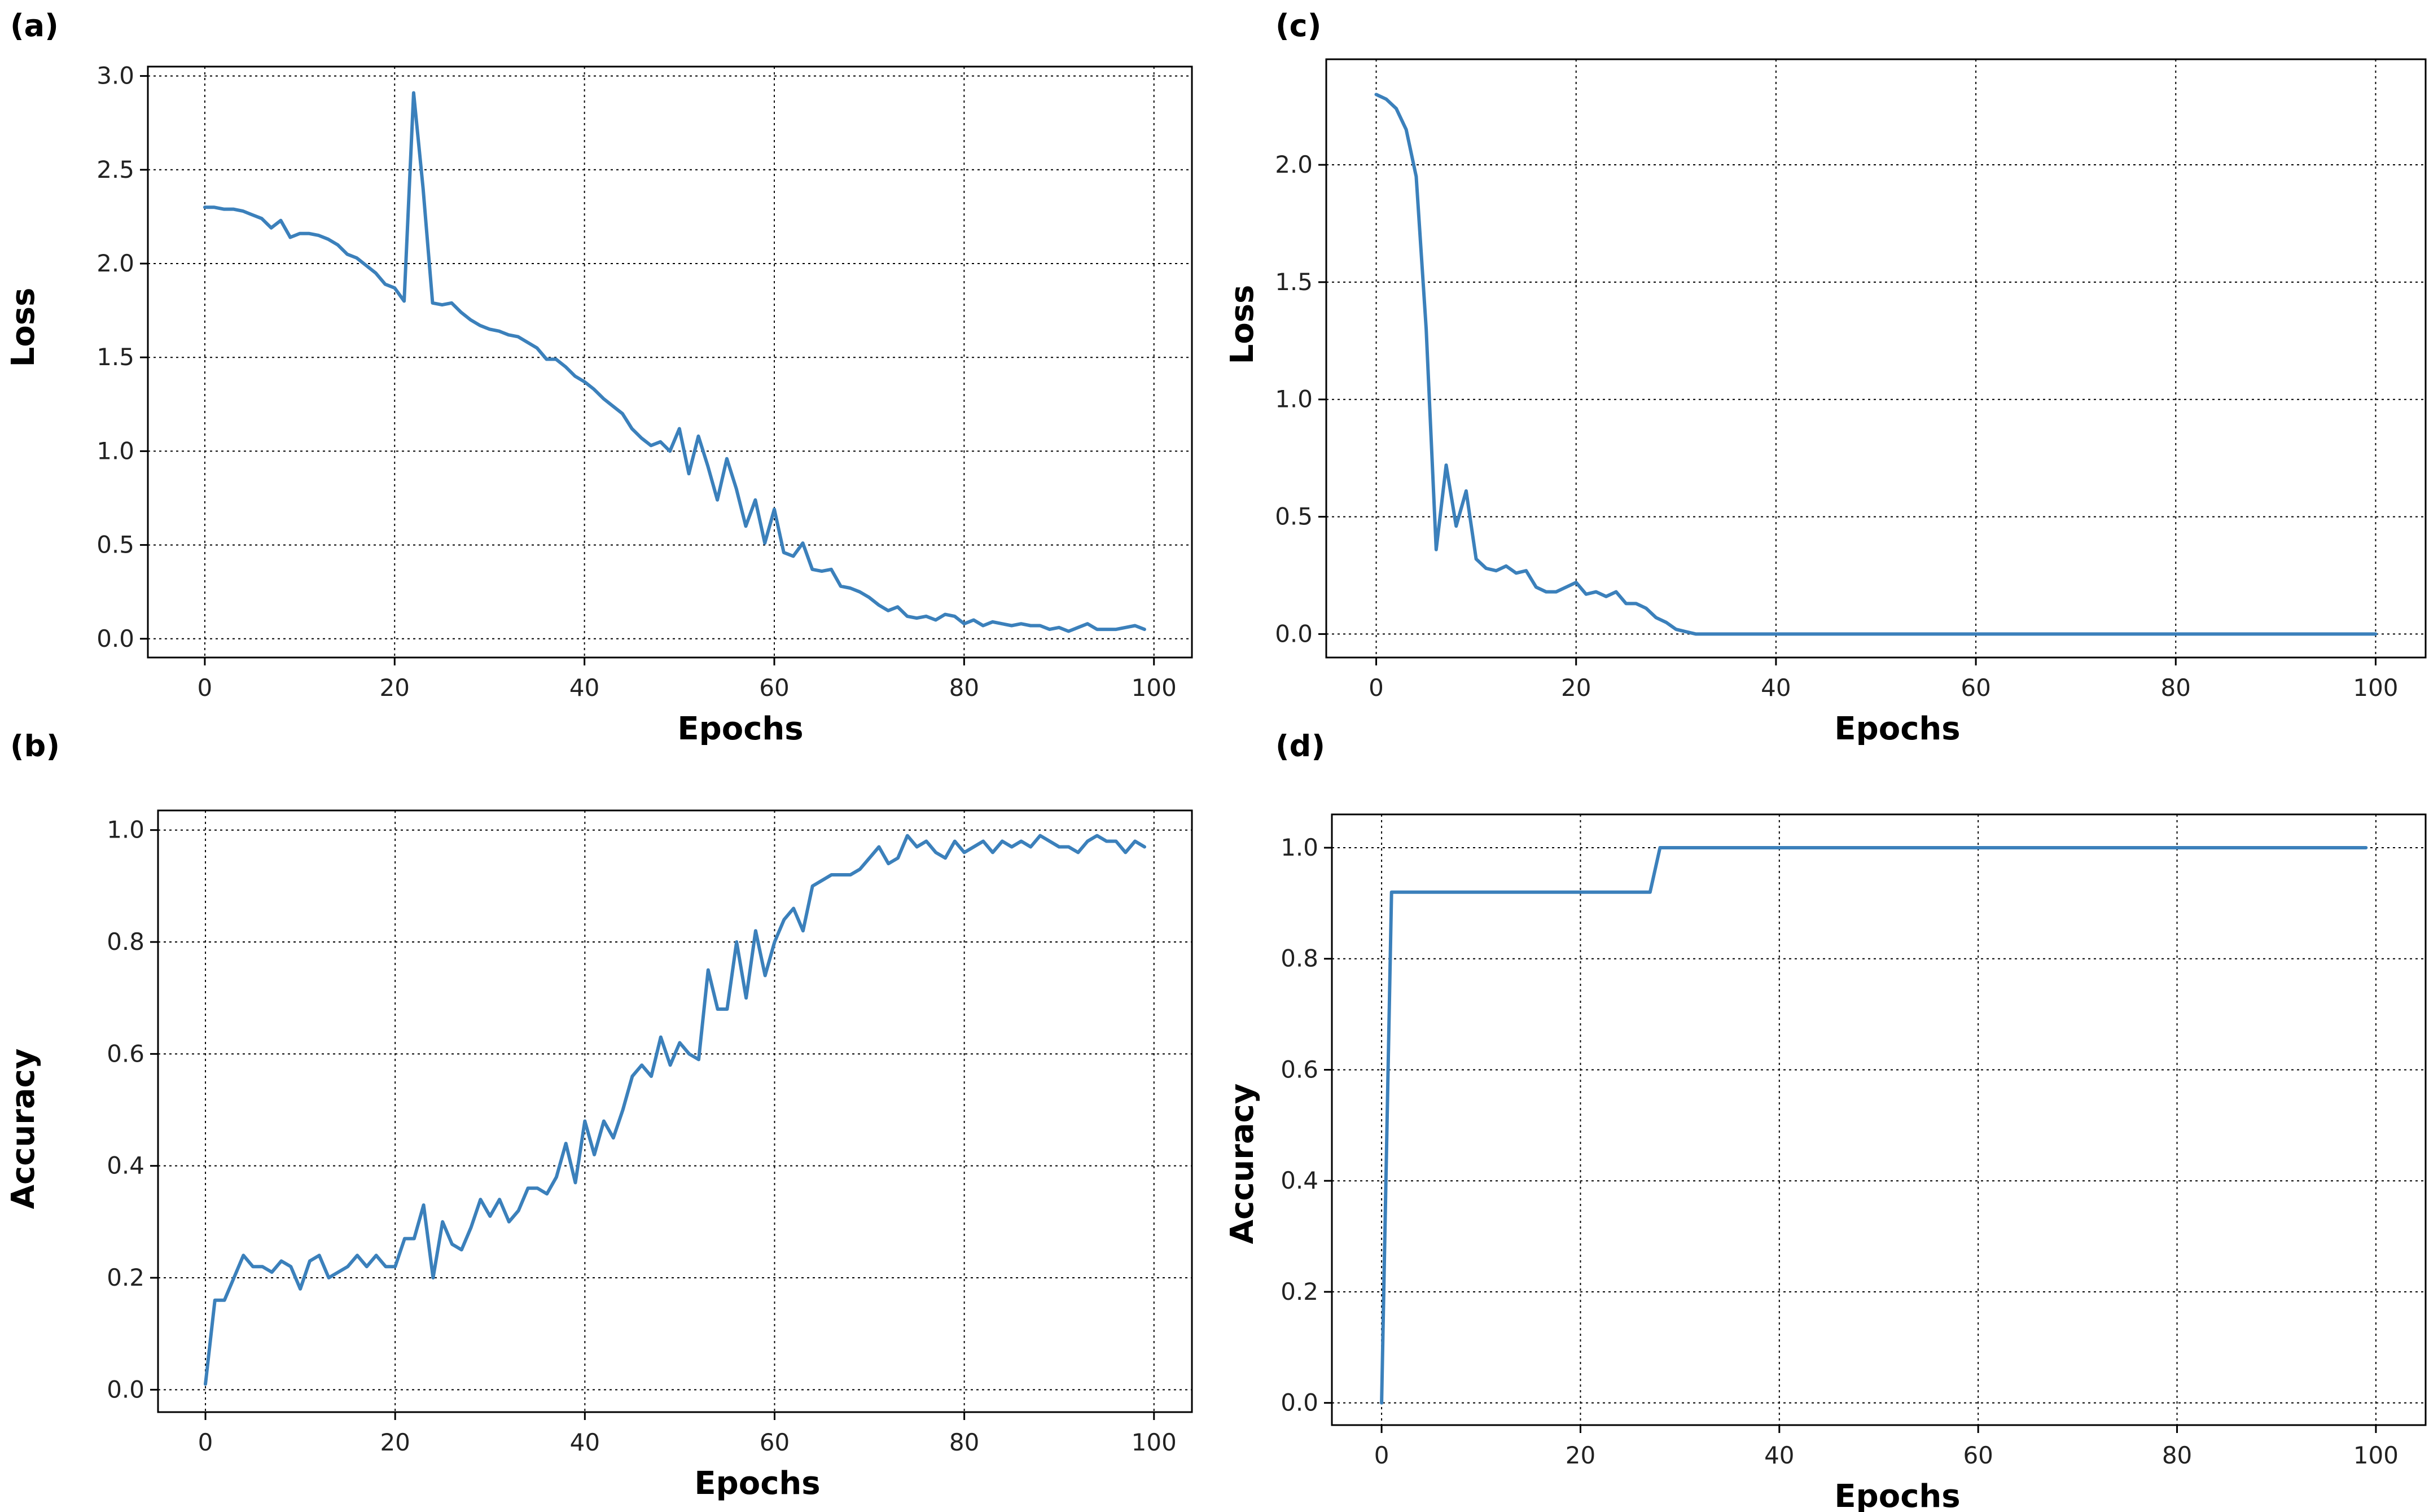 Image resolution: width=2429 pixels, height=1512 pixels. I want to click on panel-label: (a), so click(34, 25).